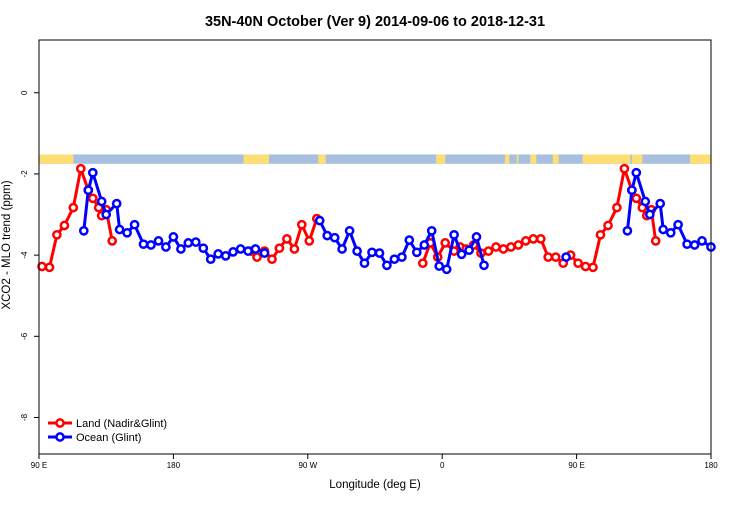  What do you see at coordinates (375, 485) in the screenshot?
I see `x-axis-label: Longitude (deg E)` at bounding box center [375, 485].